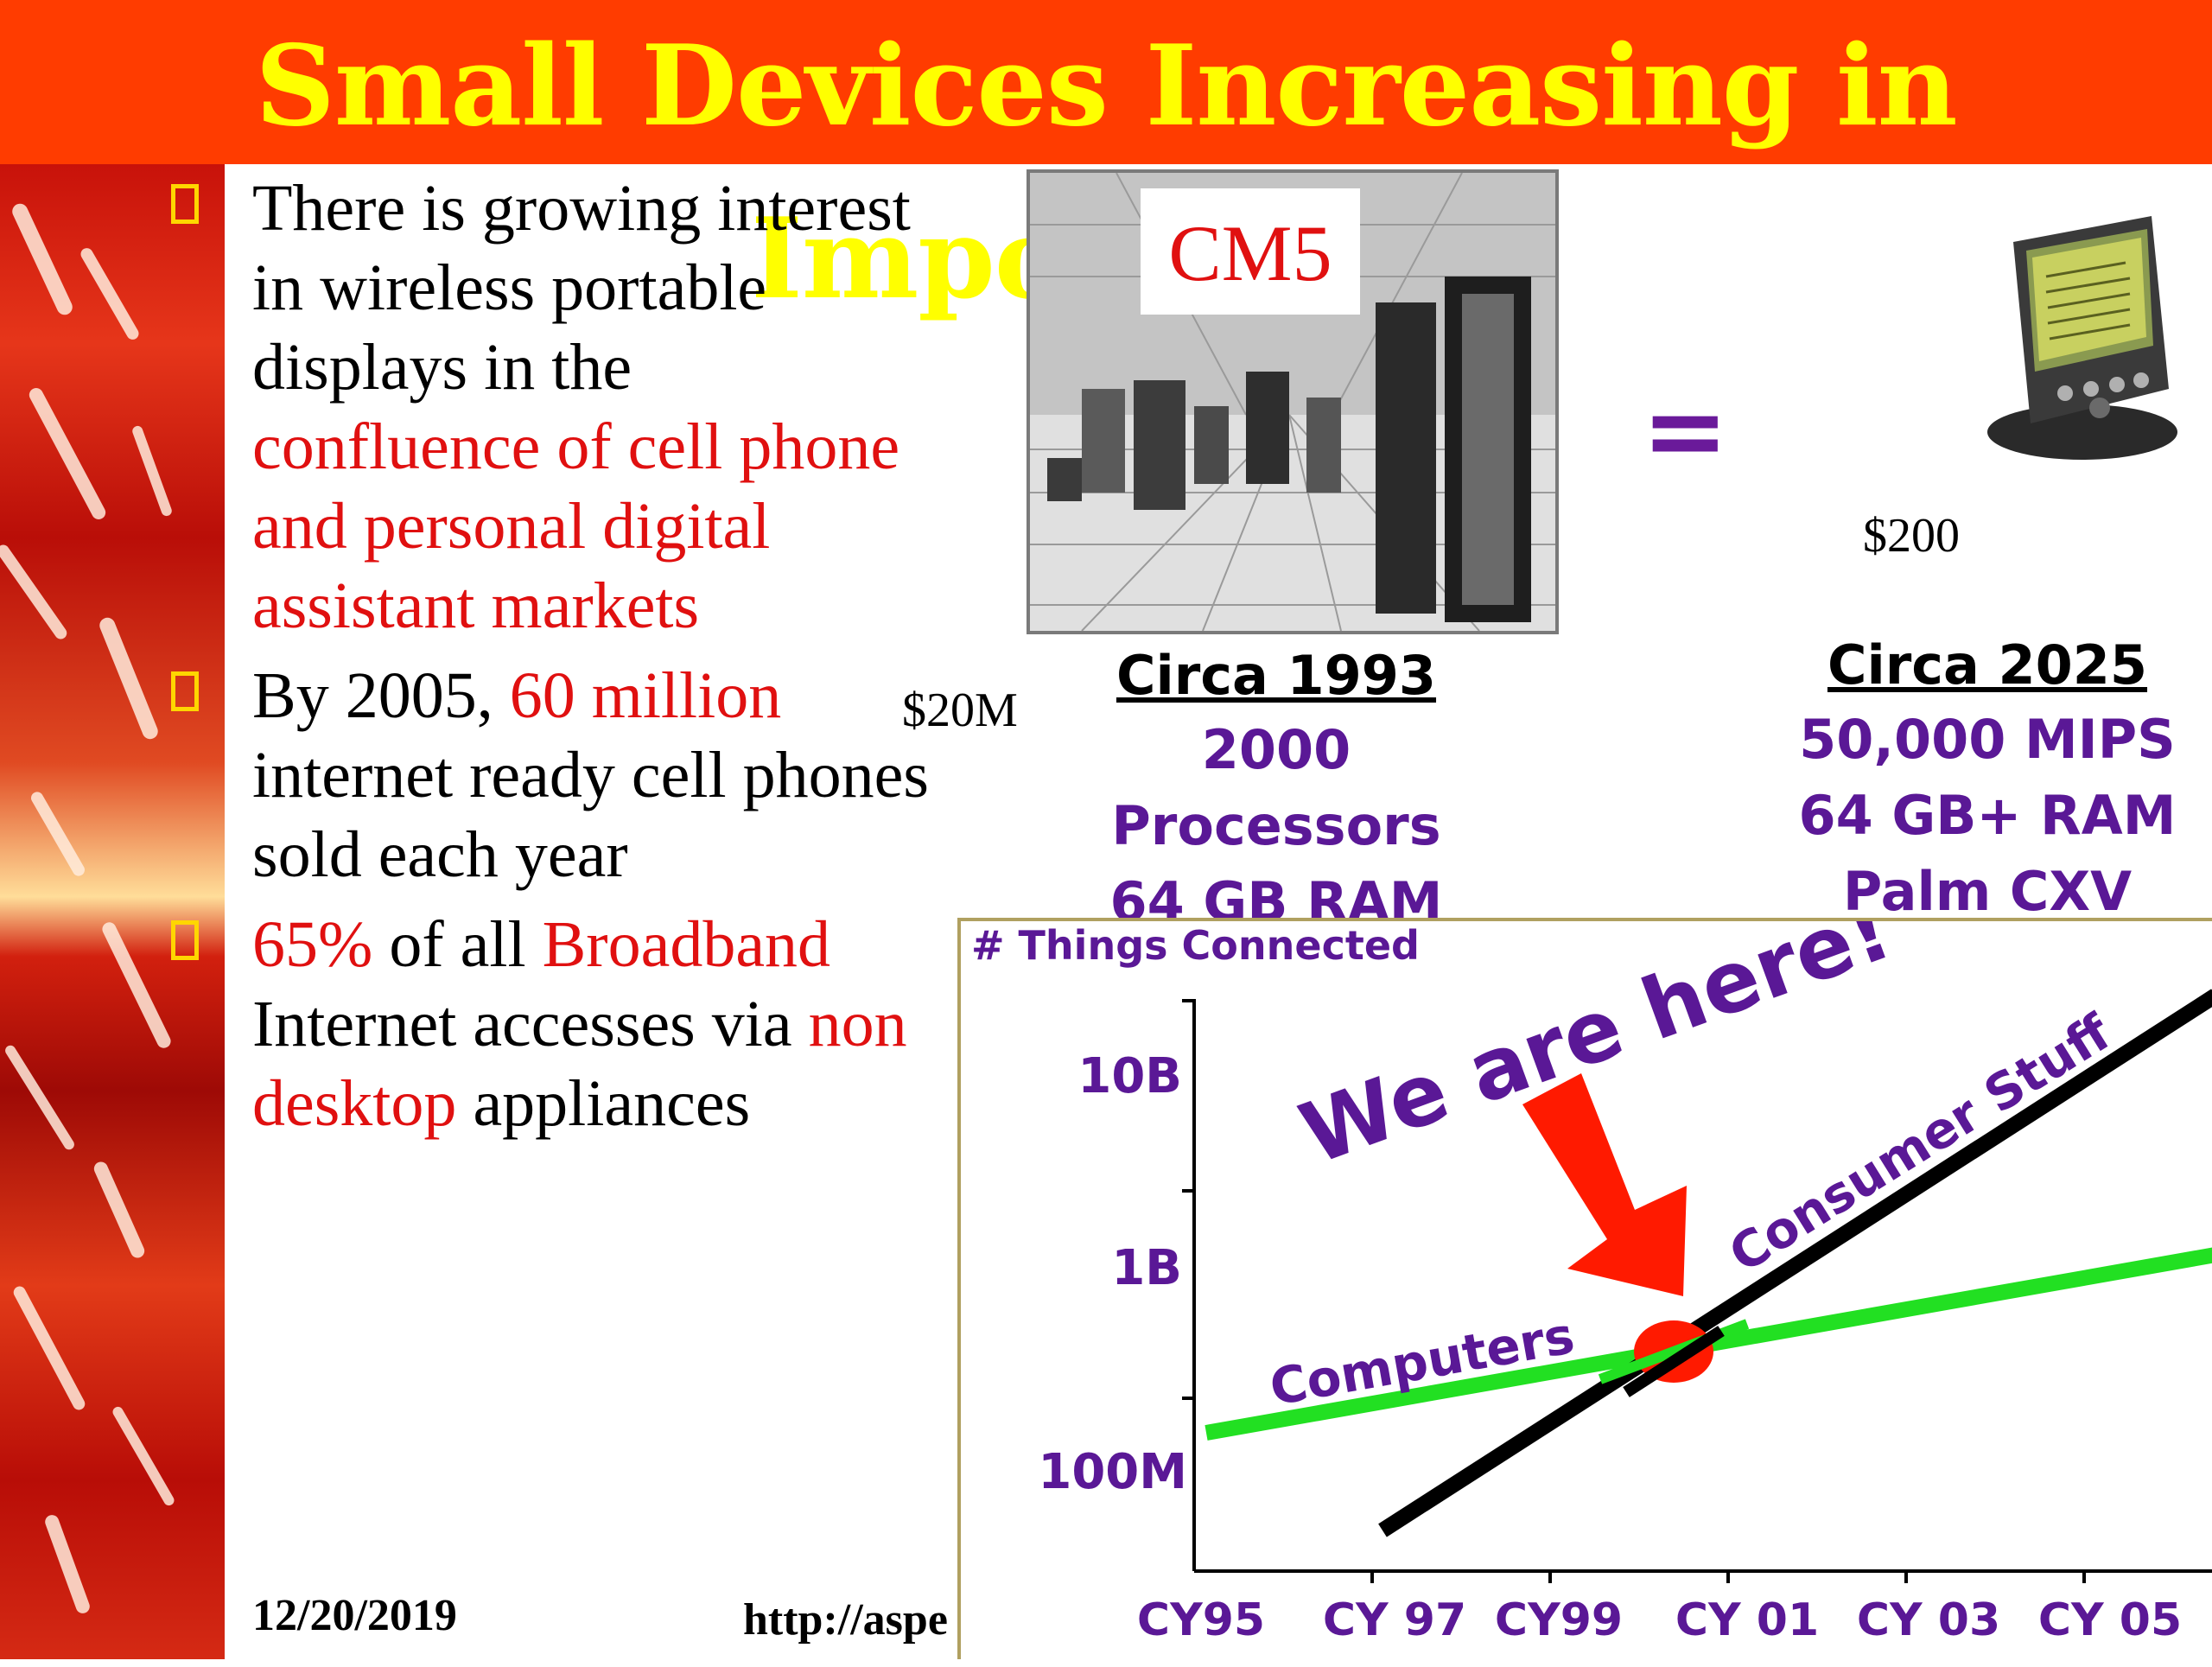 The image size is (2212, 1667). I want to click on equals-sign: =, so click(1685, 432).